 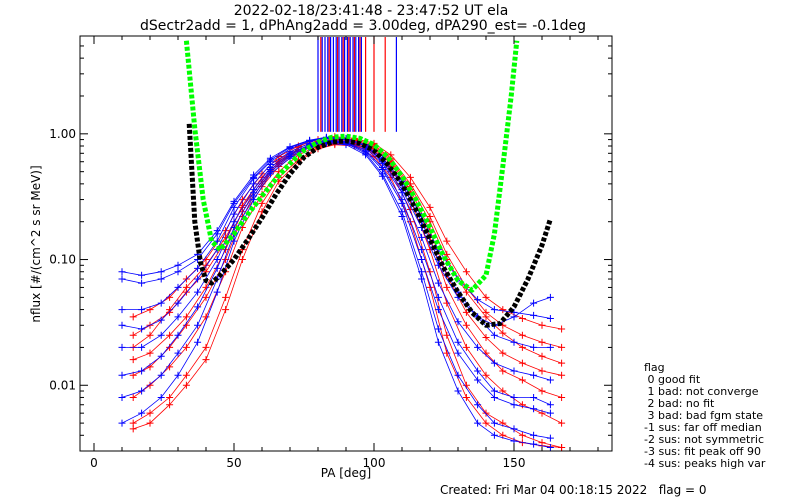 I want to click on top-lines-layer, so click(x=357, y=84).